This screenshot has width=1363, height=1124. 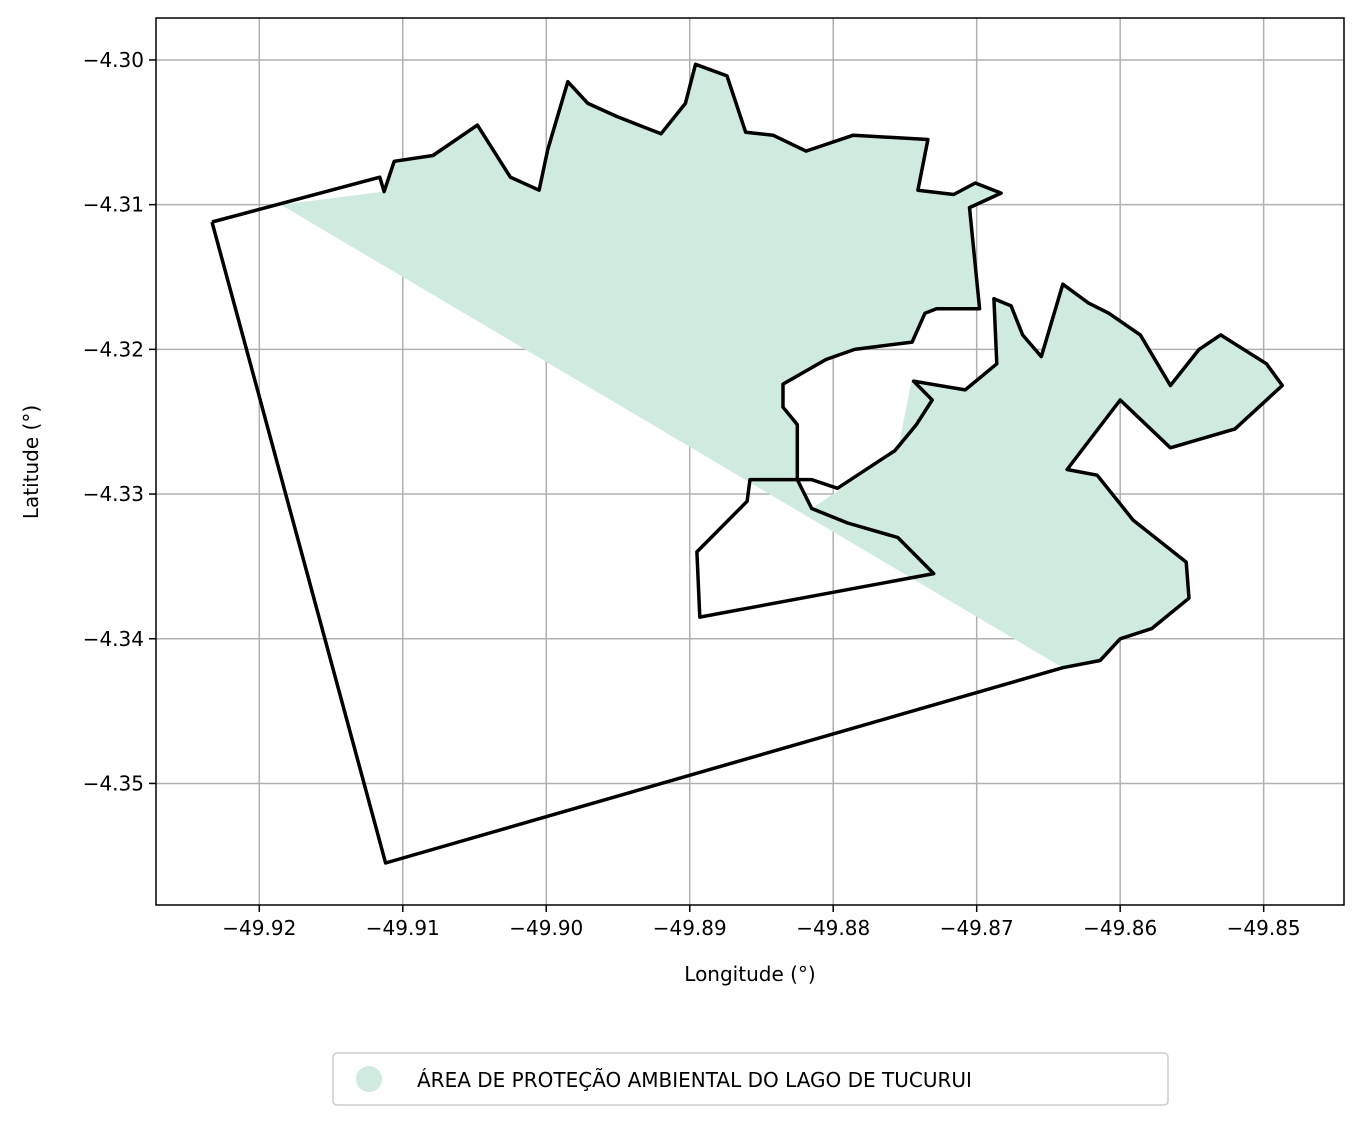 What do you see at coordinates (113, 60) in the screenshot?
I see `y-tick-label: −4.30` at bounding box center [113, 60].